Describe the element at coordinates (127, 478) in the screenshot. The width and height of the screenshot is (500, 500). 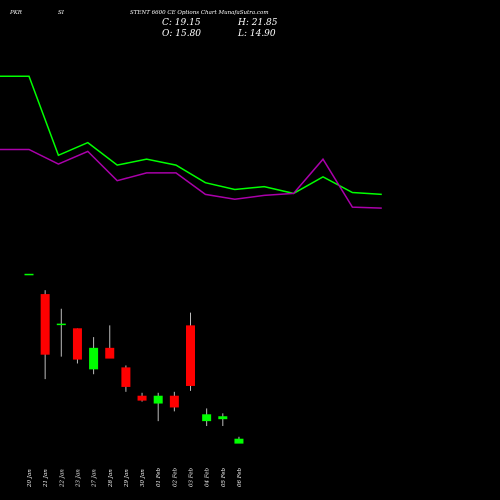
I see `x-tick-label: 29 Jan` at that location.